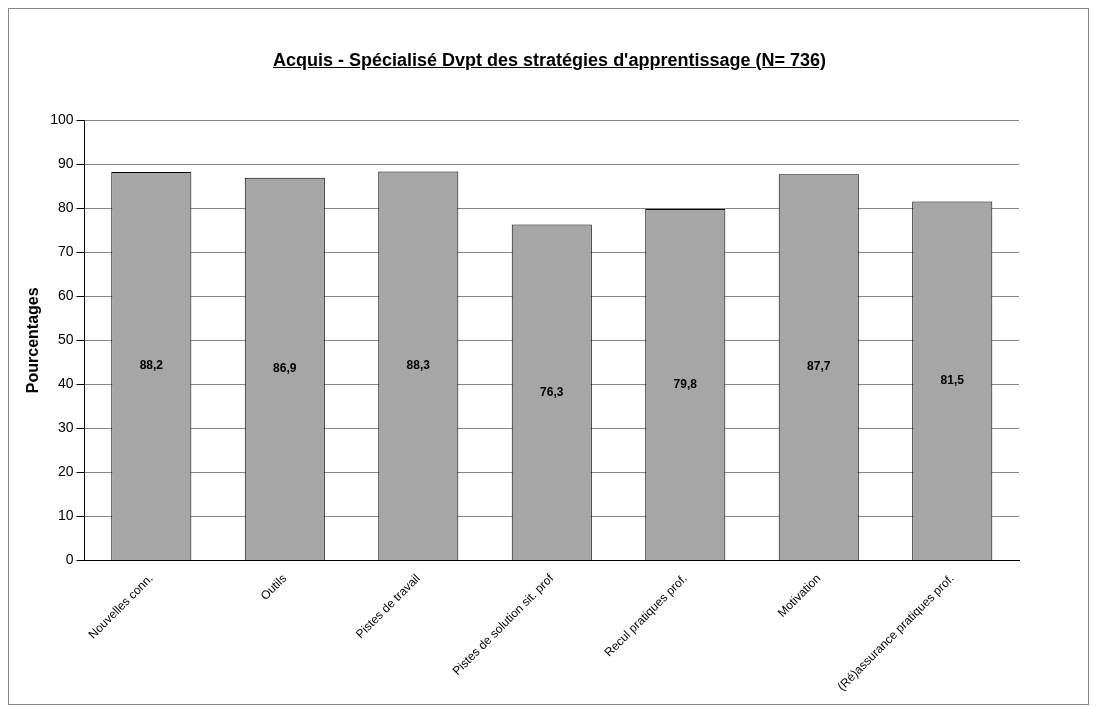 The height and width of the screenshot is (707, 1099). I want to click on y-tick-label: 20, so click(65, 471).